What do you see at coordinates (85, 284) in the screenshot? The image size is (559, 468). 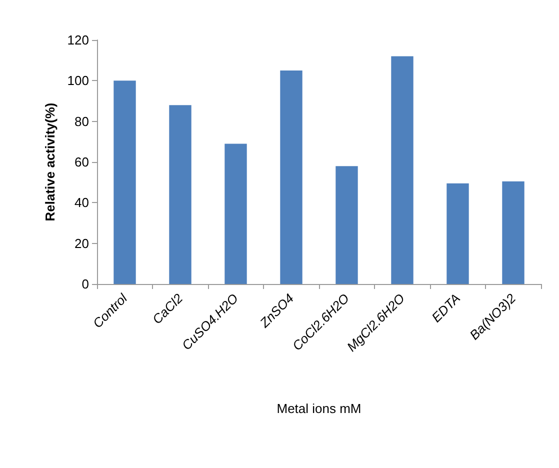 I see `y-tick-label: 0` at bounding box center [85, 284].